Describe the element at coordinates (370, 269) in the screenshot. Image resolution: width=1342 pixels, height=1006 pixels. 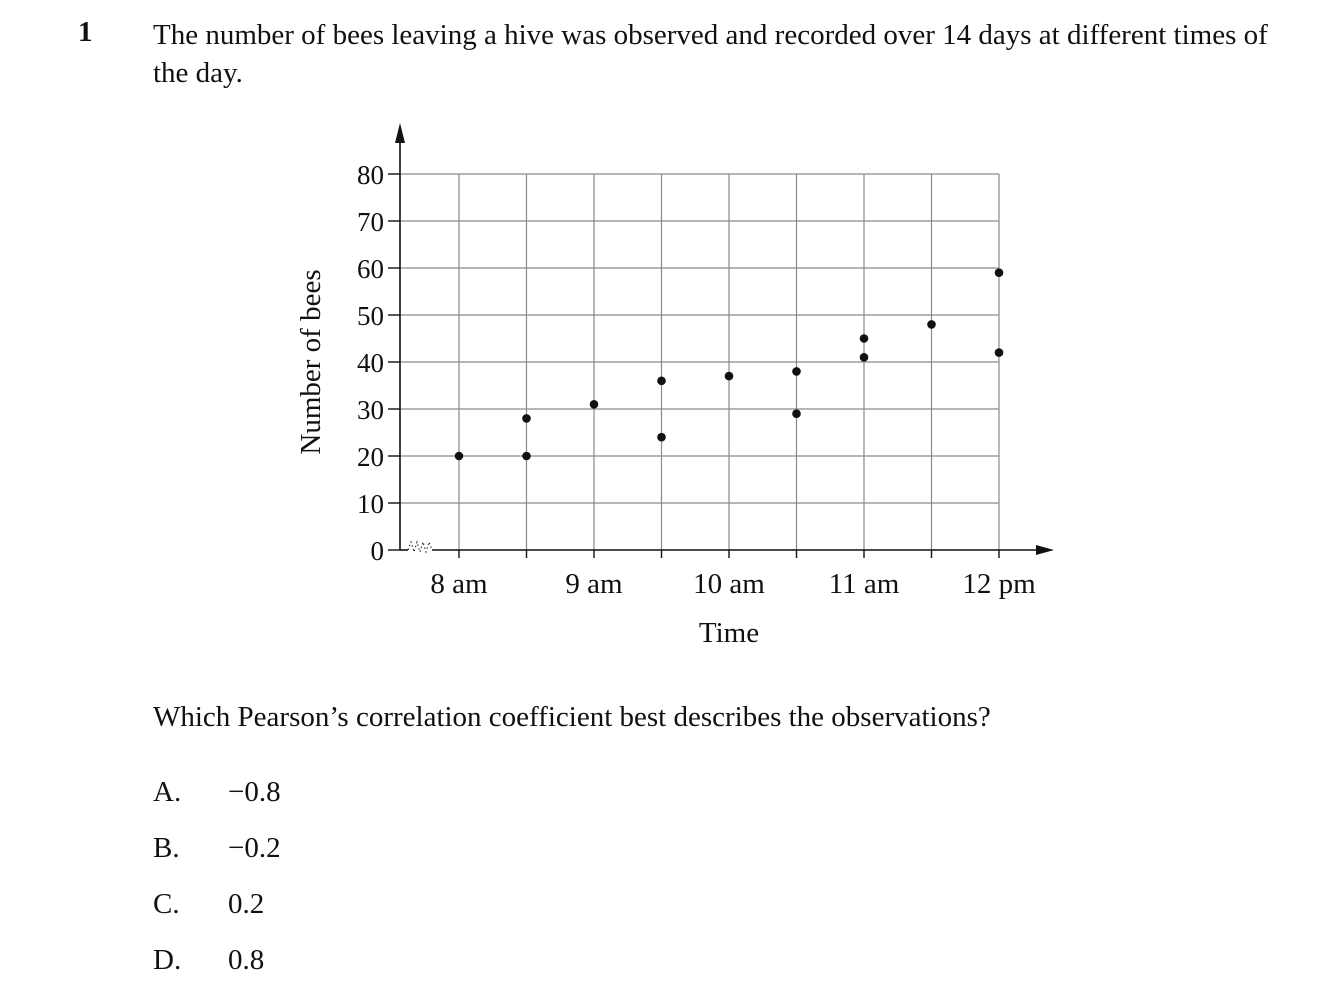
I see `y-tick-label: 60` at that location.